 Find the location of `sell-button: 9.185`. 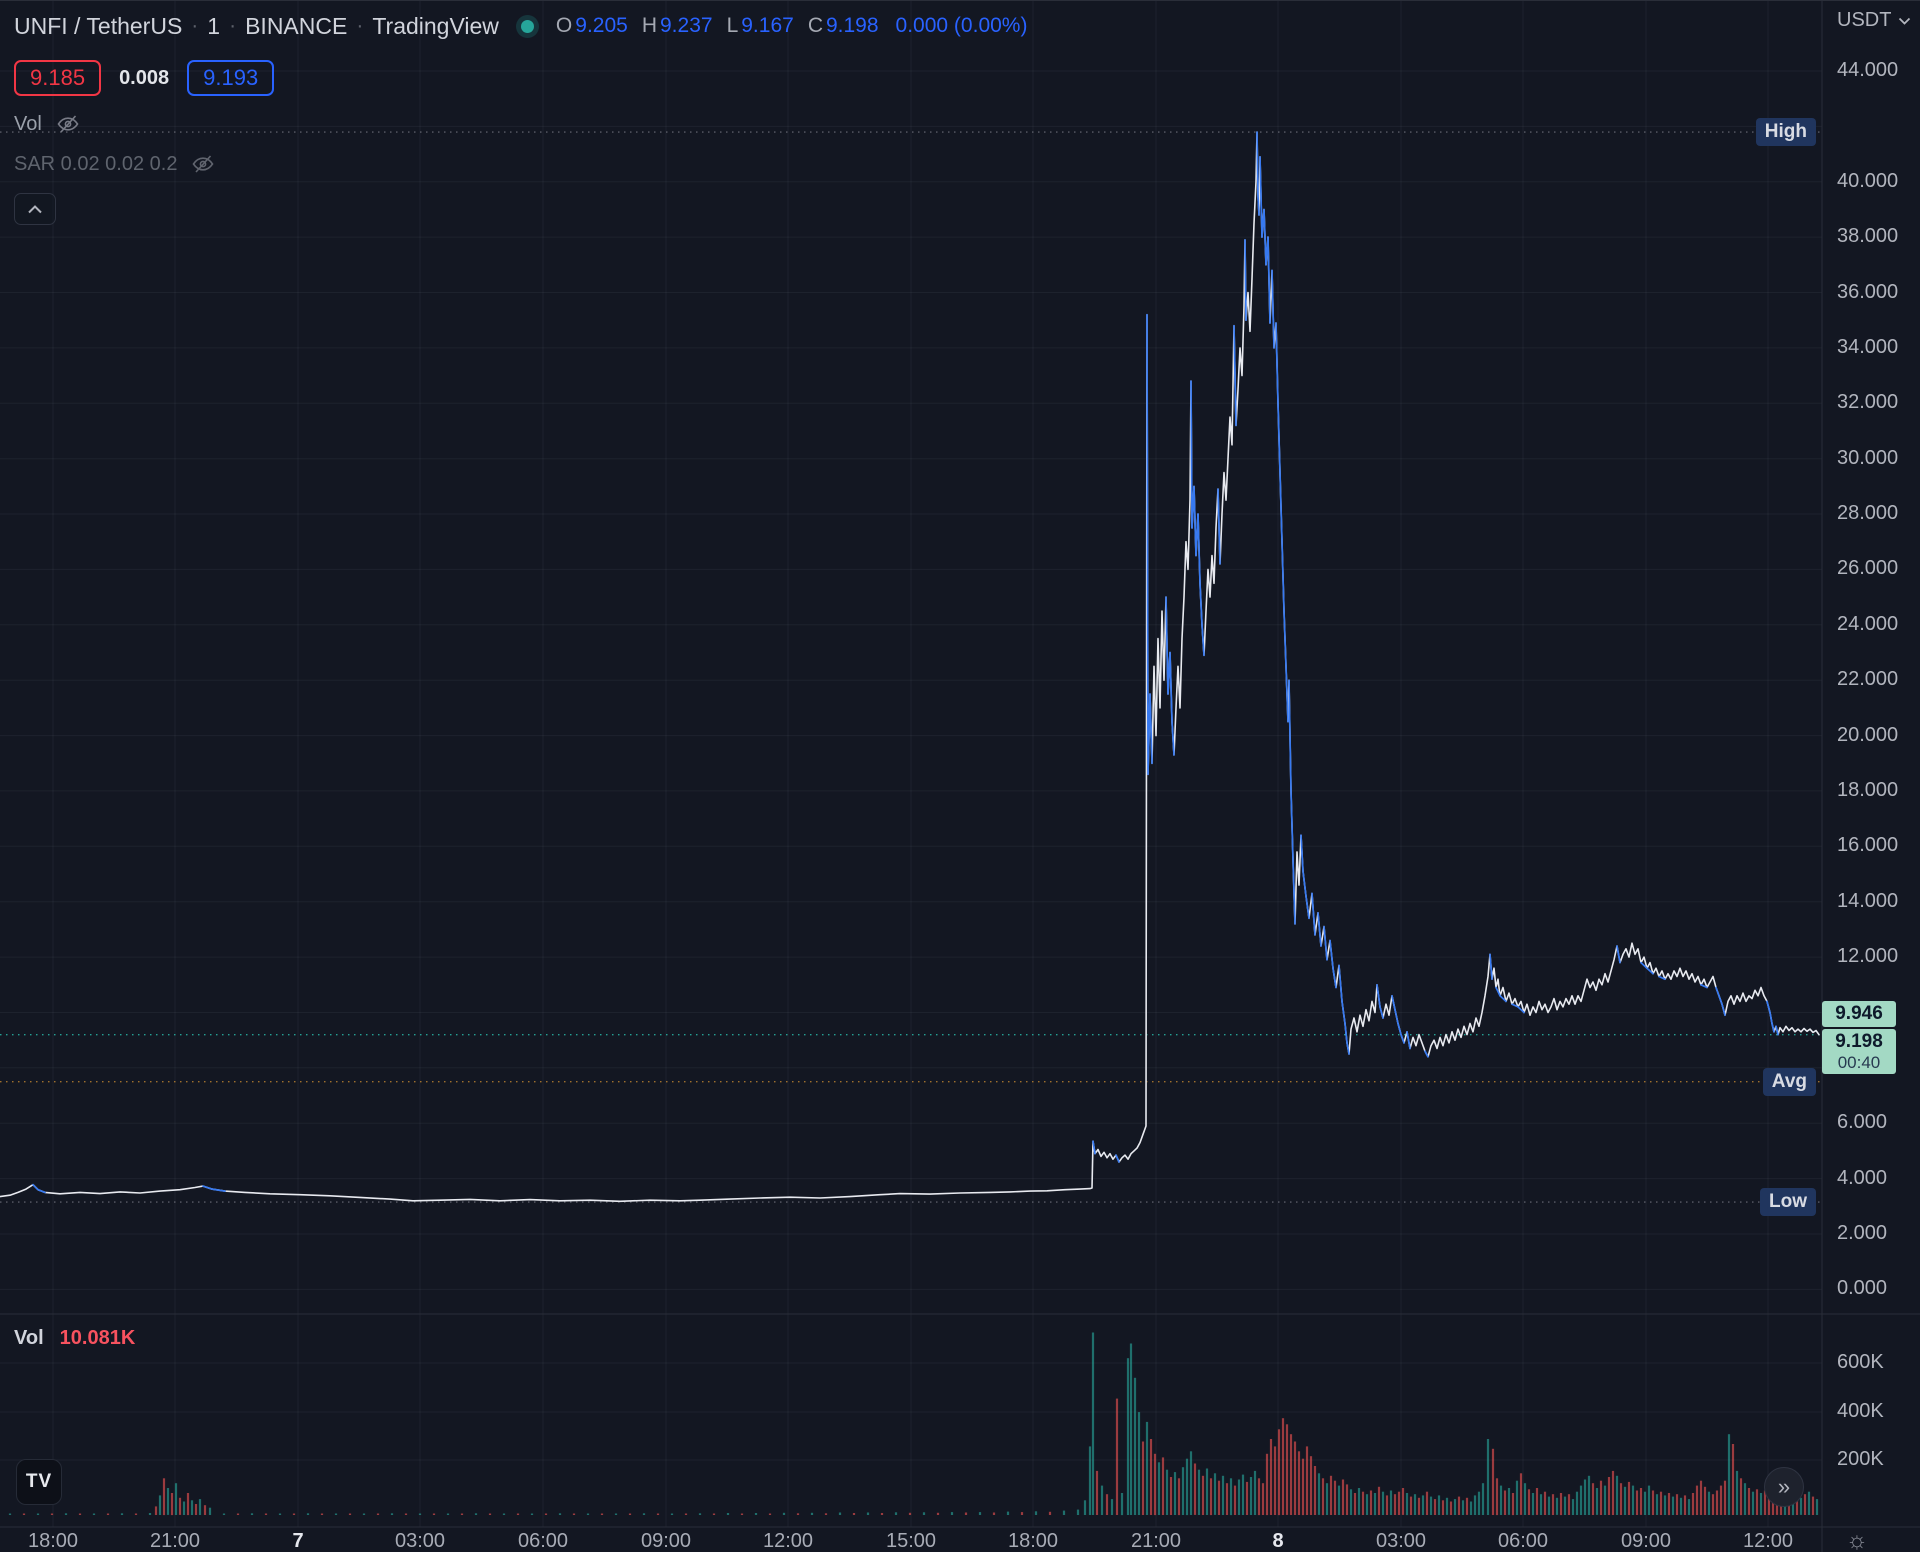

sell-button: 9.185 is located at coordinates (58, 78).